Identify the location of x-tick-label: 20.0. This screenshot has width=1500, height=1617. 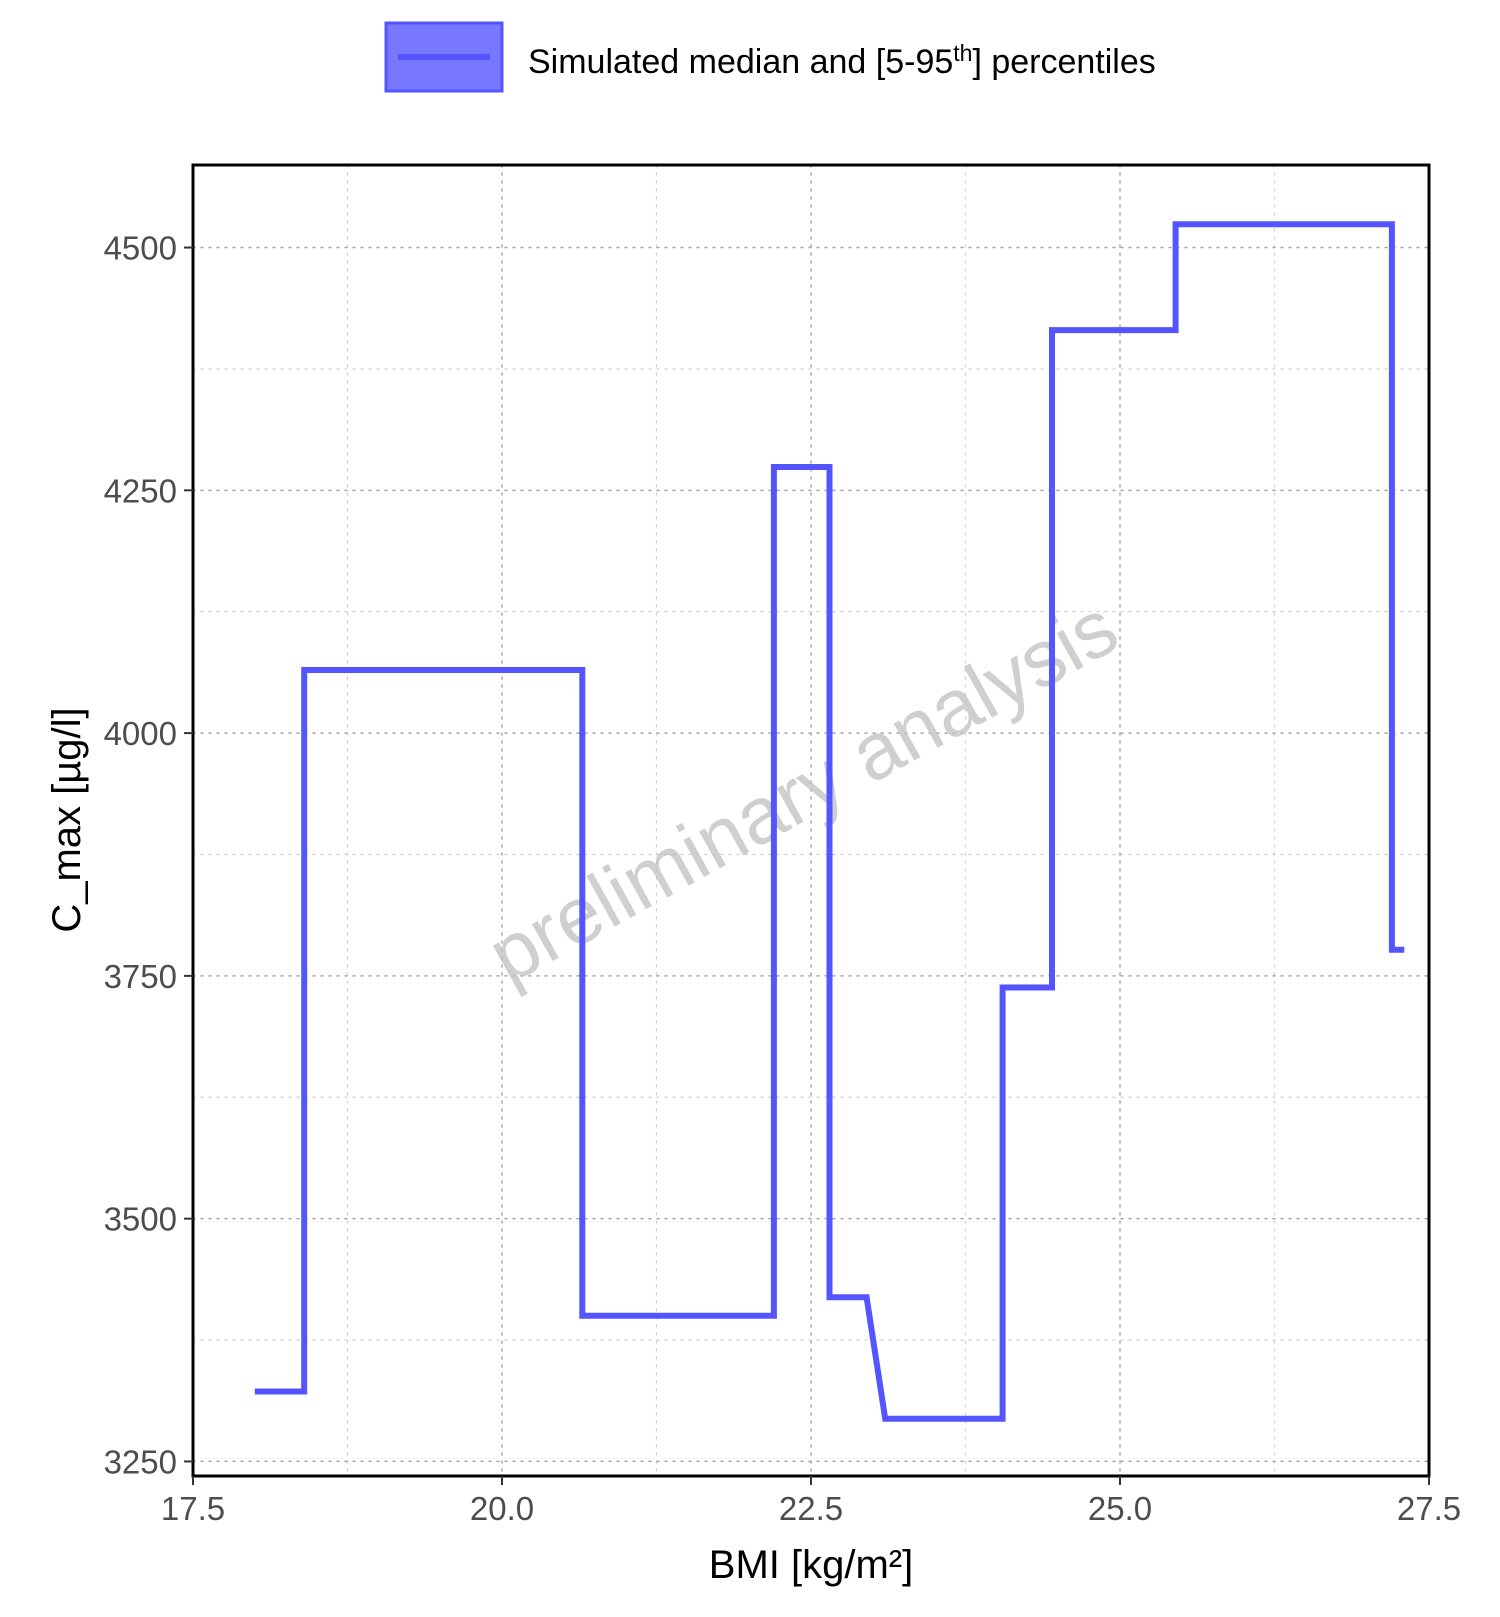
(502, 1508).